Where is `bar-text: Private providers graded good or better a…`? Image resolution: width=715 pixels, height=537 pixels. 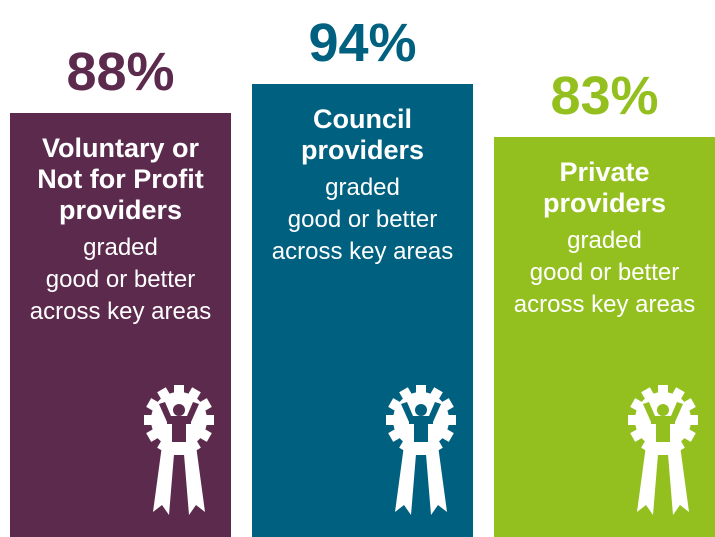
bar-text: Private providers graded good or better a… is located at coordinates (604, 239).